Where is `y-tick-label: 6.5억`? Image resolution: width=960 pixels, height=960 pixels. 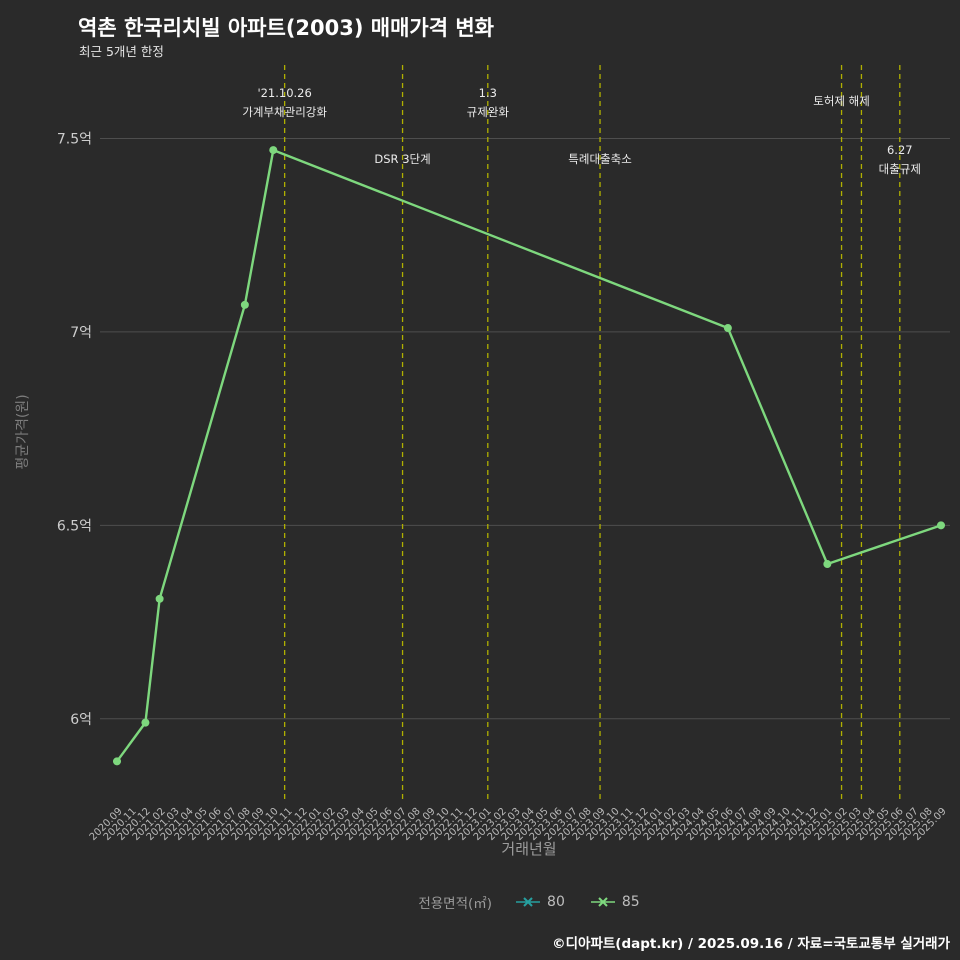 y-tick-label: 6.5억 is located at coordinates (74, 526).